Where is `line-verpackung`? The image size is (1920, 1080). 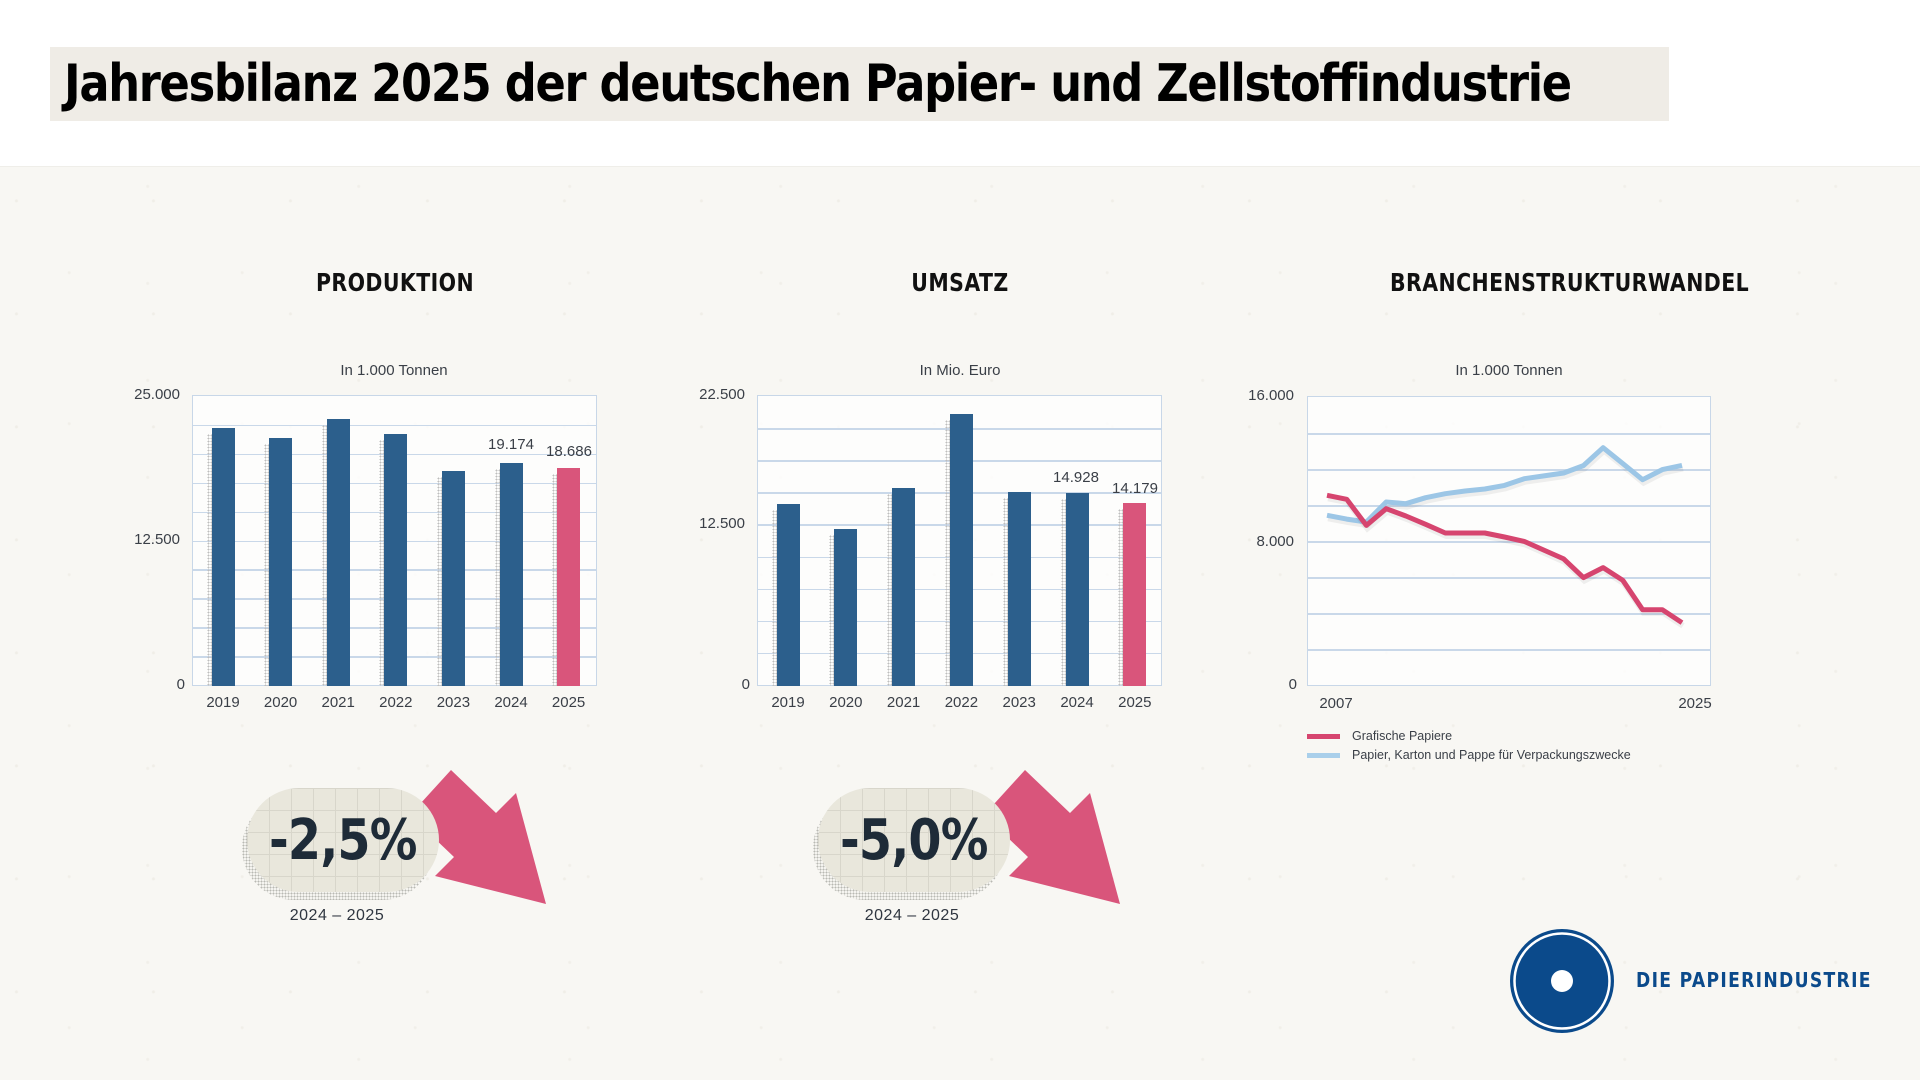 line-verpackung is located at coordinates (1504, 485).